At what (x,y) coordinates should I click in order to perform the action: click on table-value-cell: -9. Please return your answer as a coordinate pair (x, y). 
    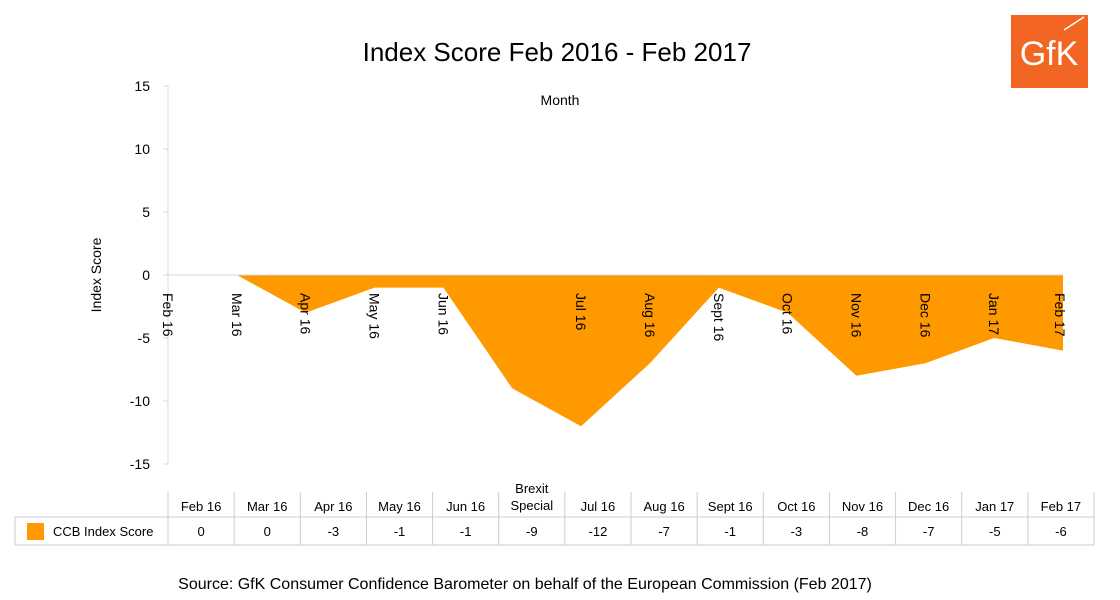
    Looking at the image, I should click on (532, 531).